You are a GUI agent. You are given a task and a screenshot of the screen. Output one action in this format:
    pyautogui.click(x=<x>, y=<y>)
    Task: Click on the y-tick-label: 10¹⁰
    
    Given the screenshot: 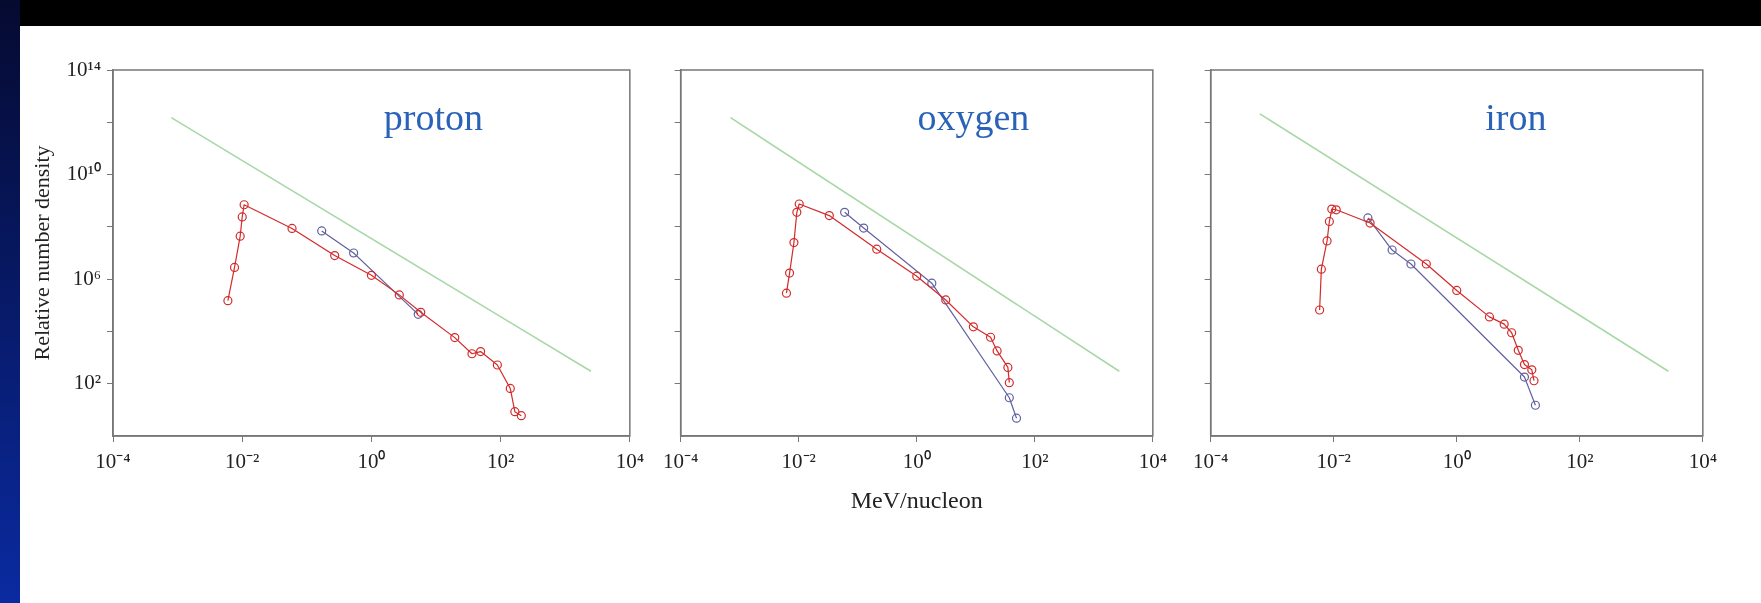 What is the action you would take?
    pyautogui.click(x=84, y=173)
    